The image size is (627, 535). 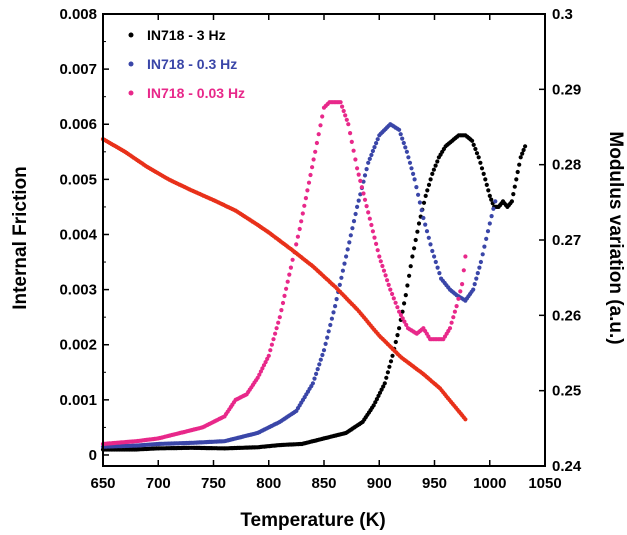 What do you see at coordinates (196, 93) in the screenshot?
I see `legend-label: IN718 - 0.03 Hz` at bounding box center [196, 93].